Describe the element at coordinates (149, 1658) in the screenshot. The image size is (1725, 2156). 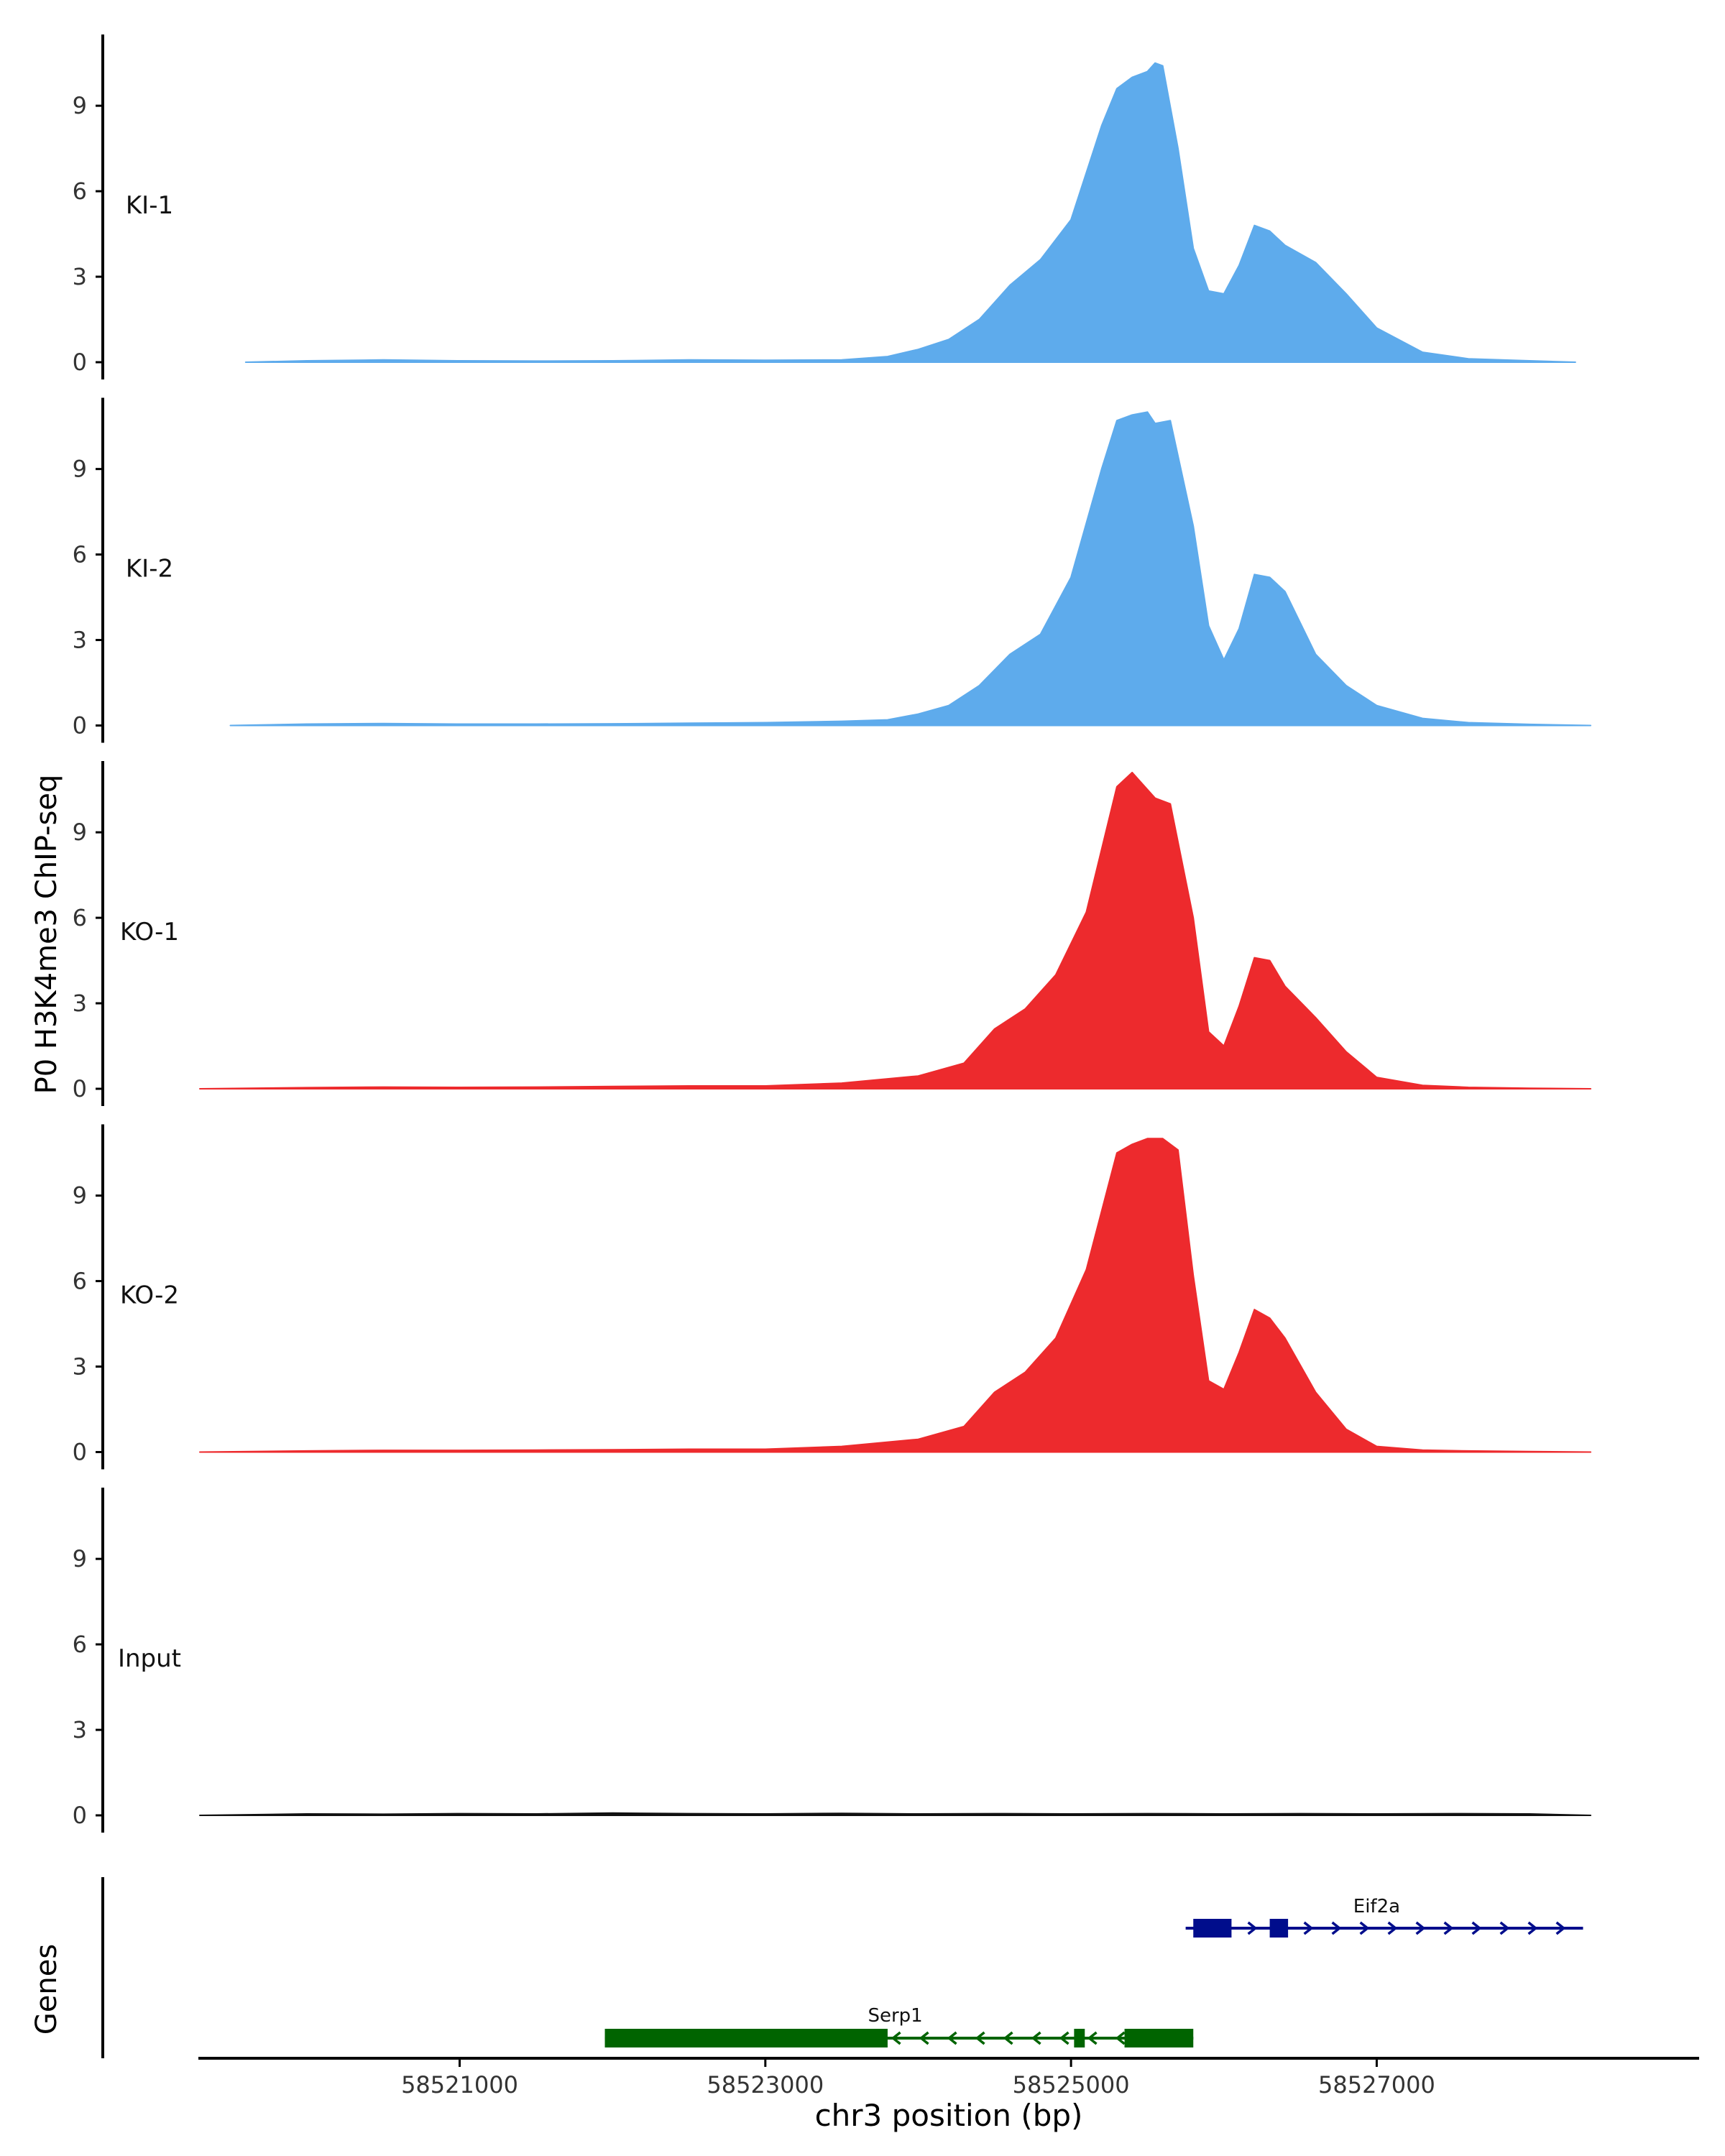
I see `track-label: Input` at that location.